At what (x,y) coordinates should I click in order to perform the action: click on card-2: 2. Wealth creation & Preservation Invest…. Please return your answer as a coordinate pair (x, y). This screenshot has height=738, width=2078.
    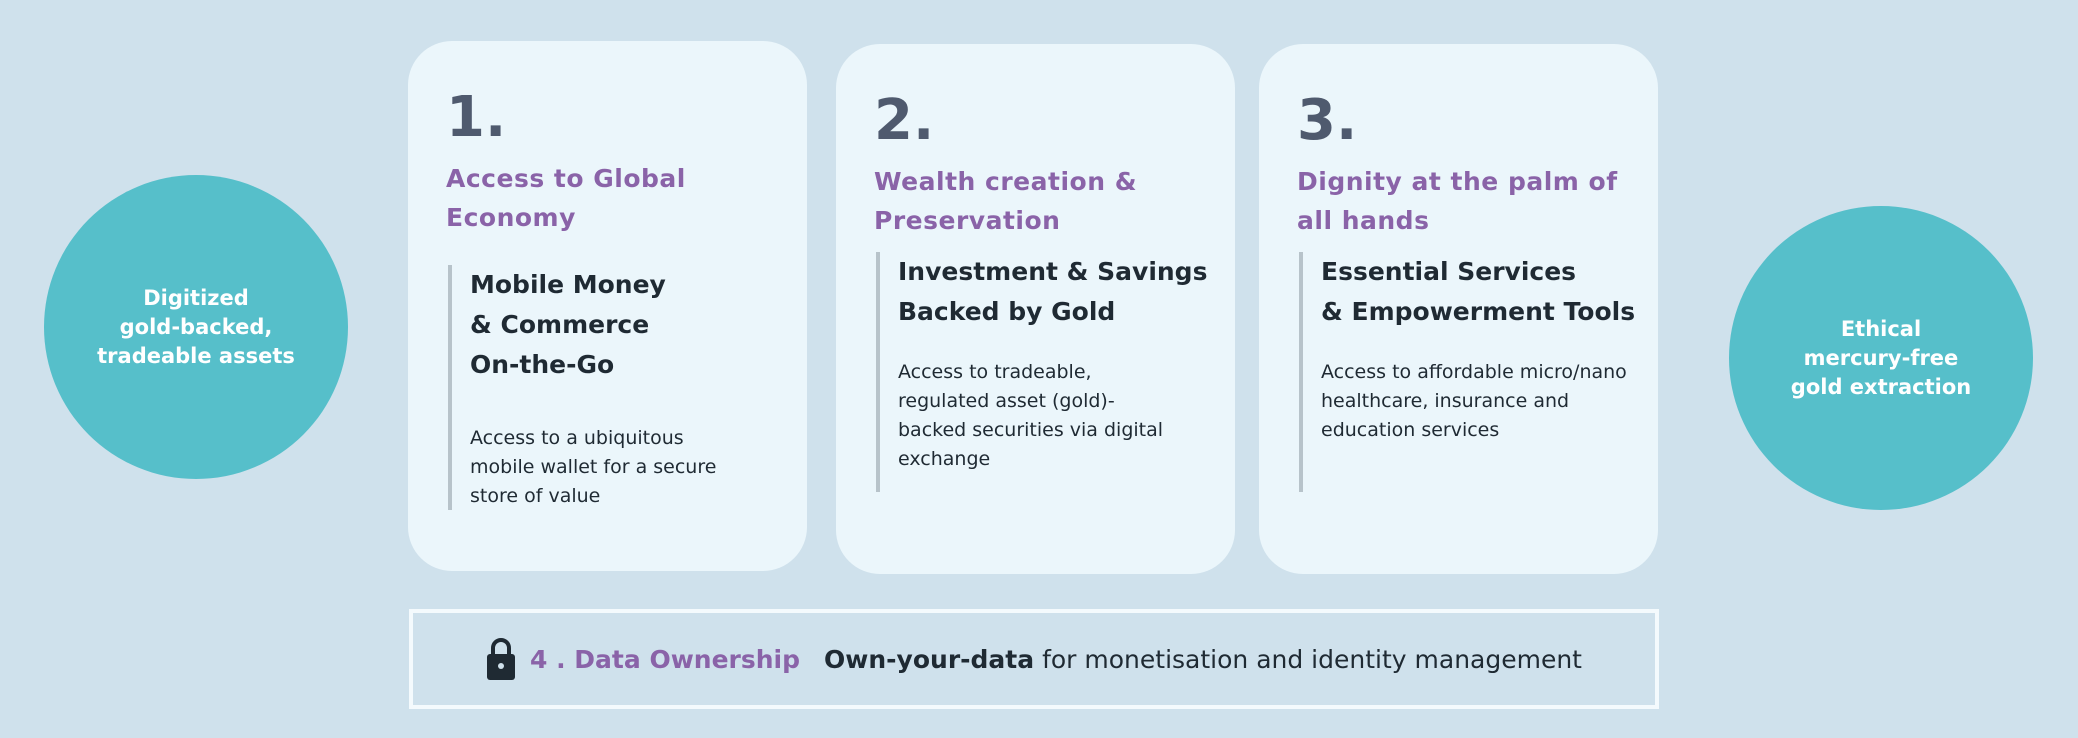
    Looking at the image, I should click on (1035, 309).